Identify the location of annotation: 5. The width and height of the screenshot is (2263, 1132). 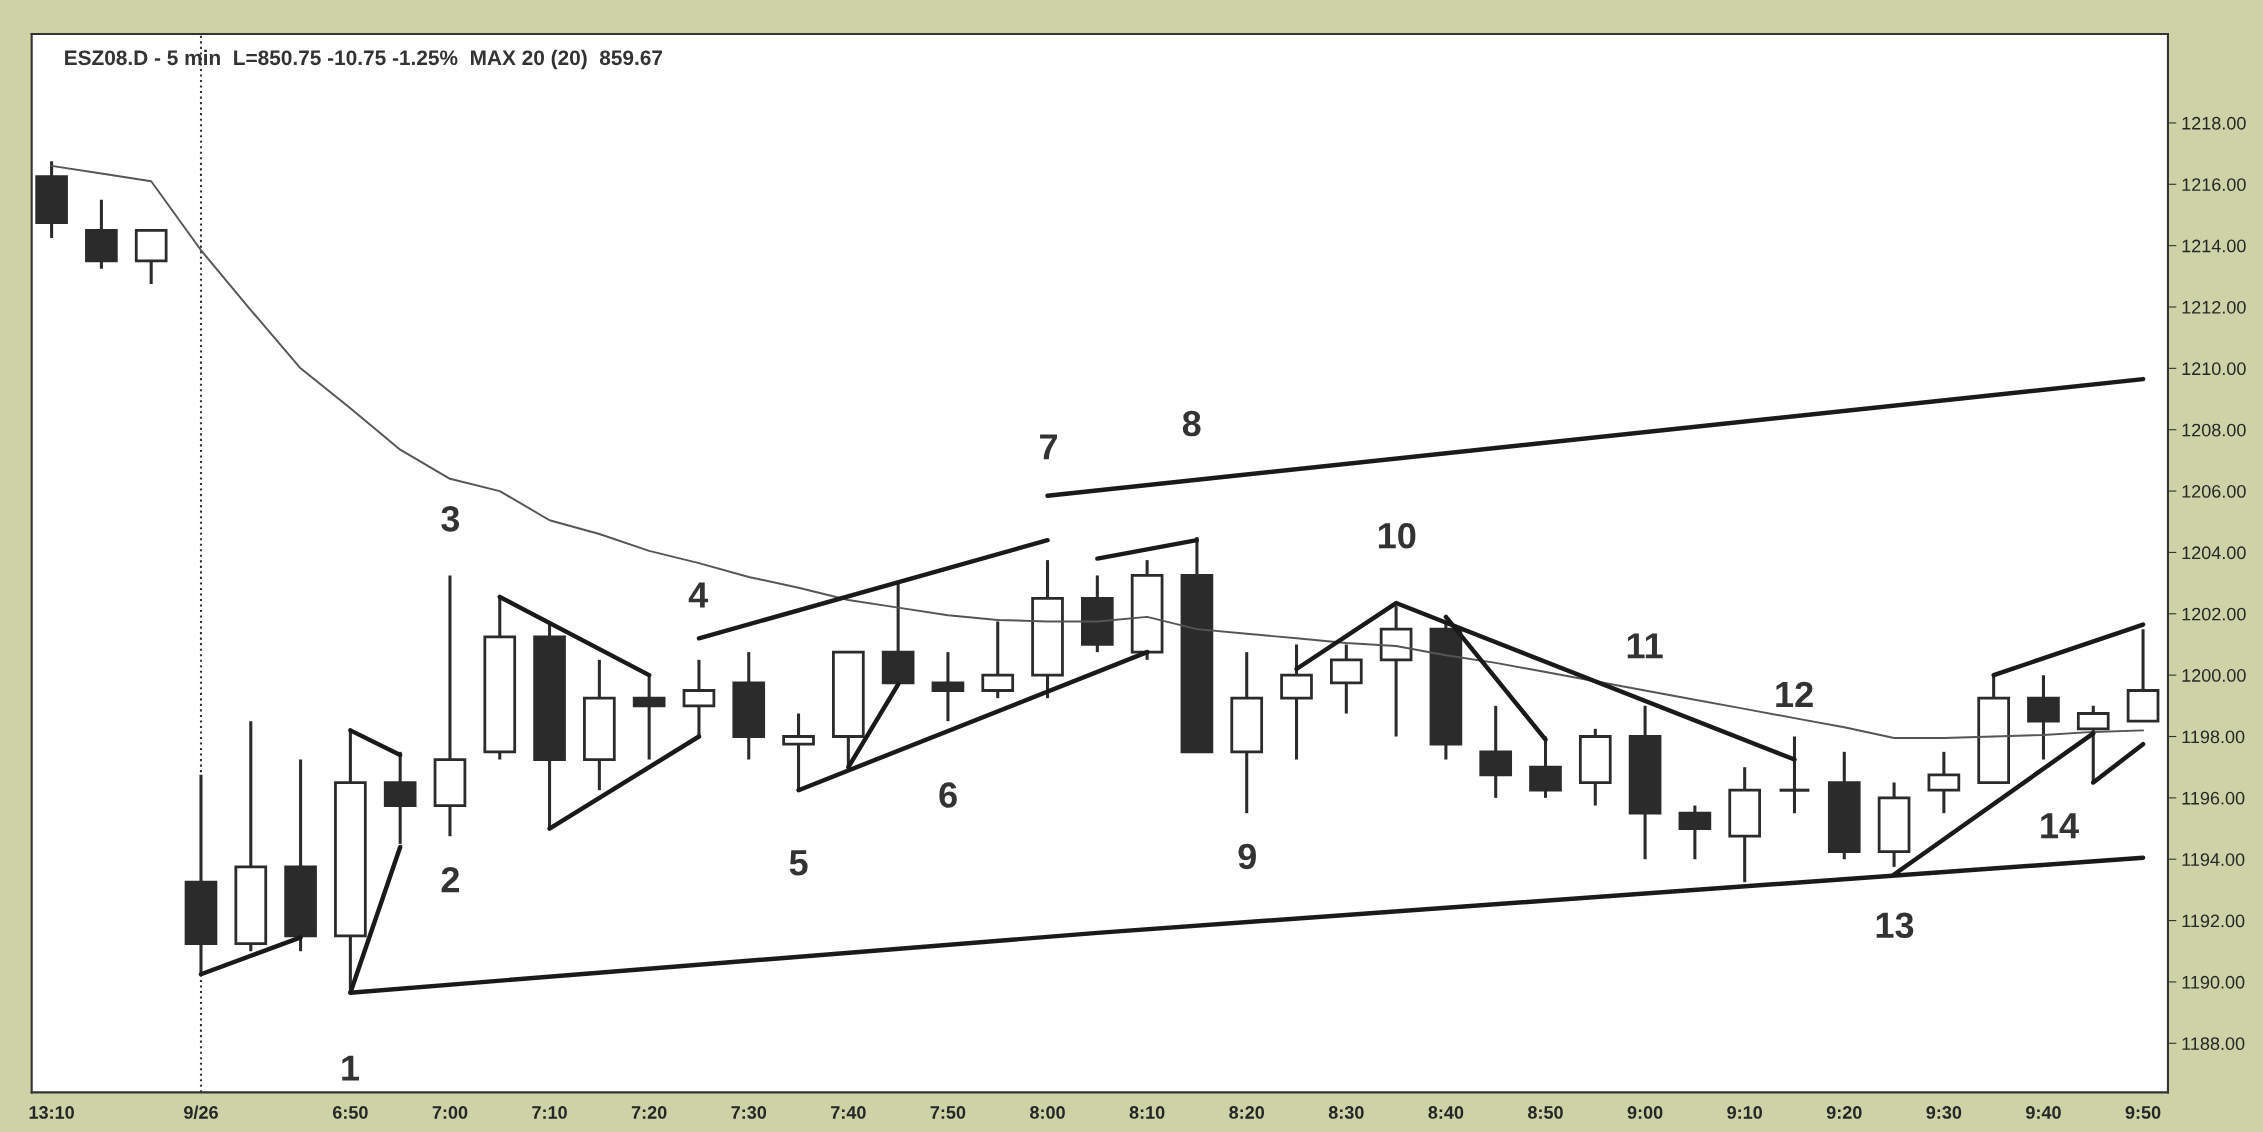
(798, 863).